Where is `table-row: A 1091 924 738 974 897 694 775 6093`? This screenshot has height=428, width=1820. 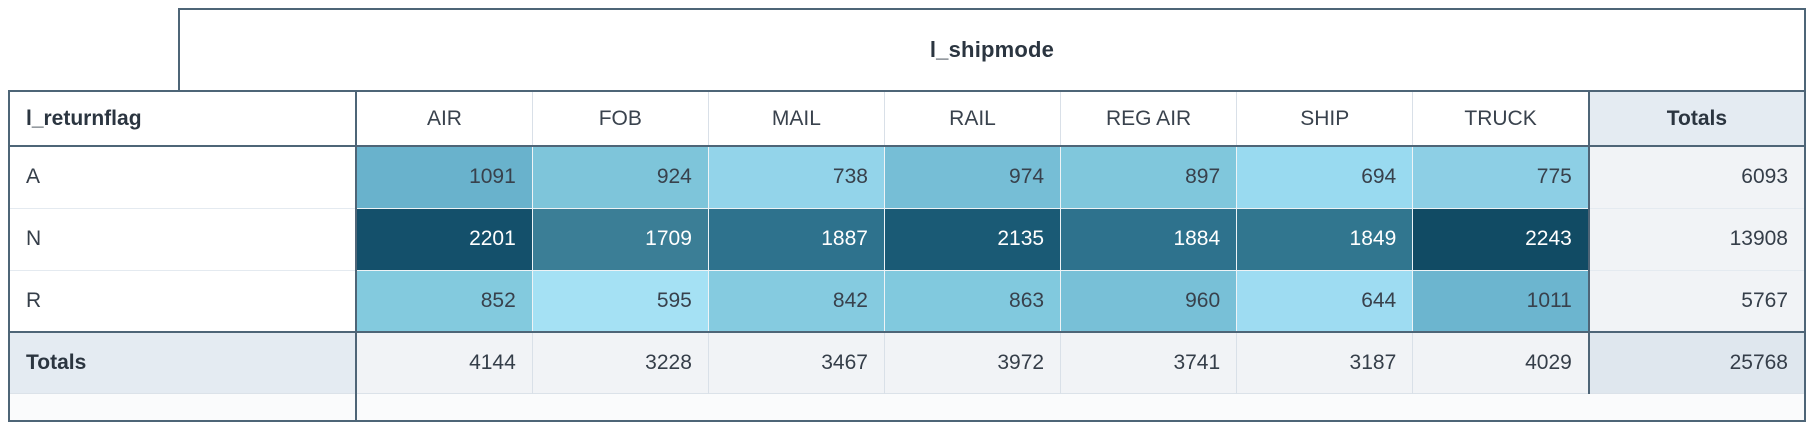 table-row: A 1091 924 738 974 897 694 775 6093 is located at coordinates (907, 177).